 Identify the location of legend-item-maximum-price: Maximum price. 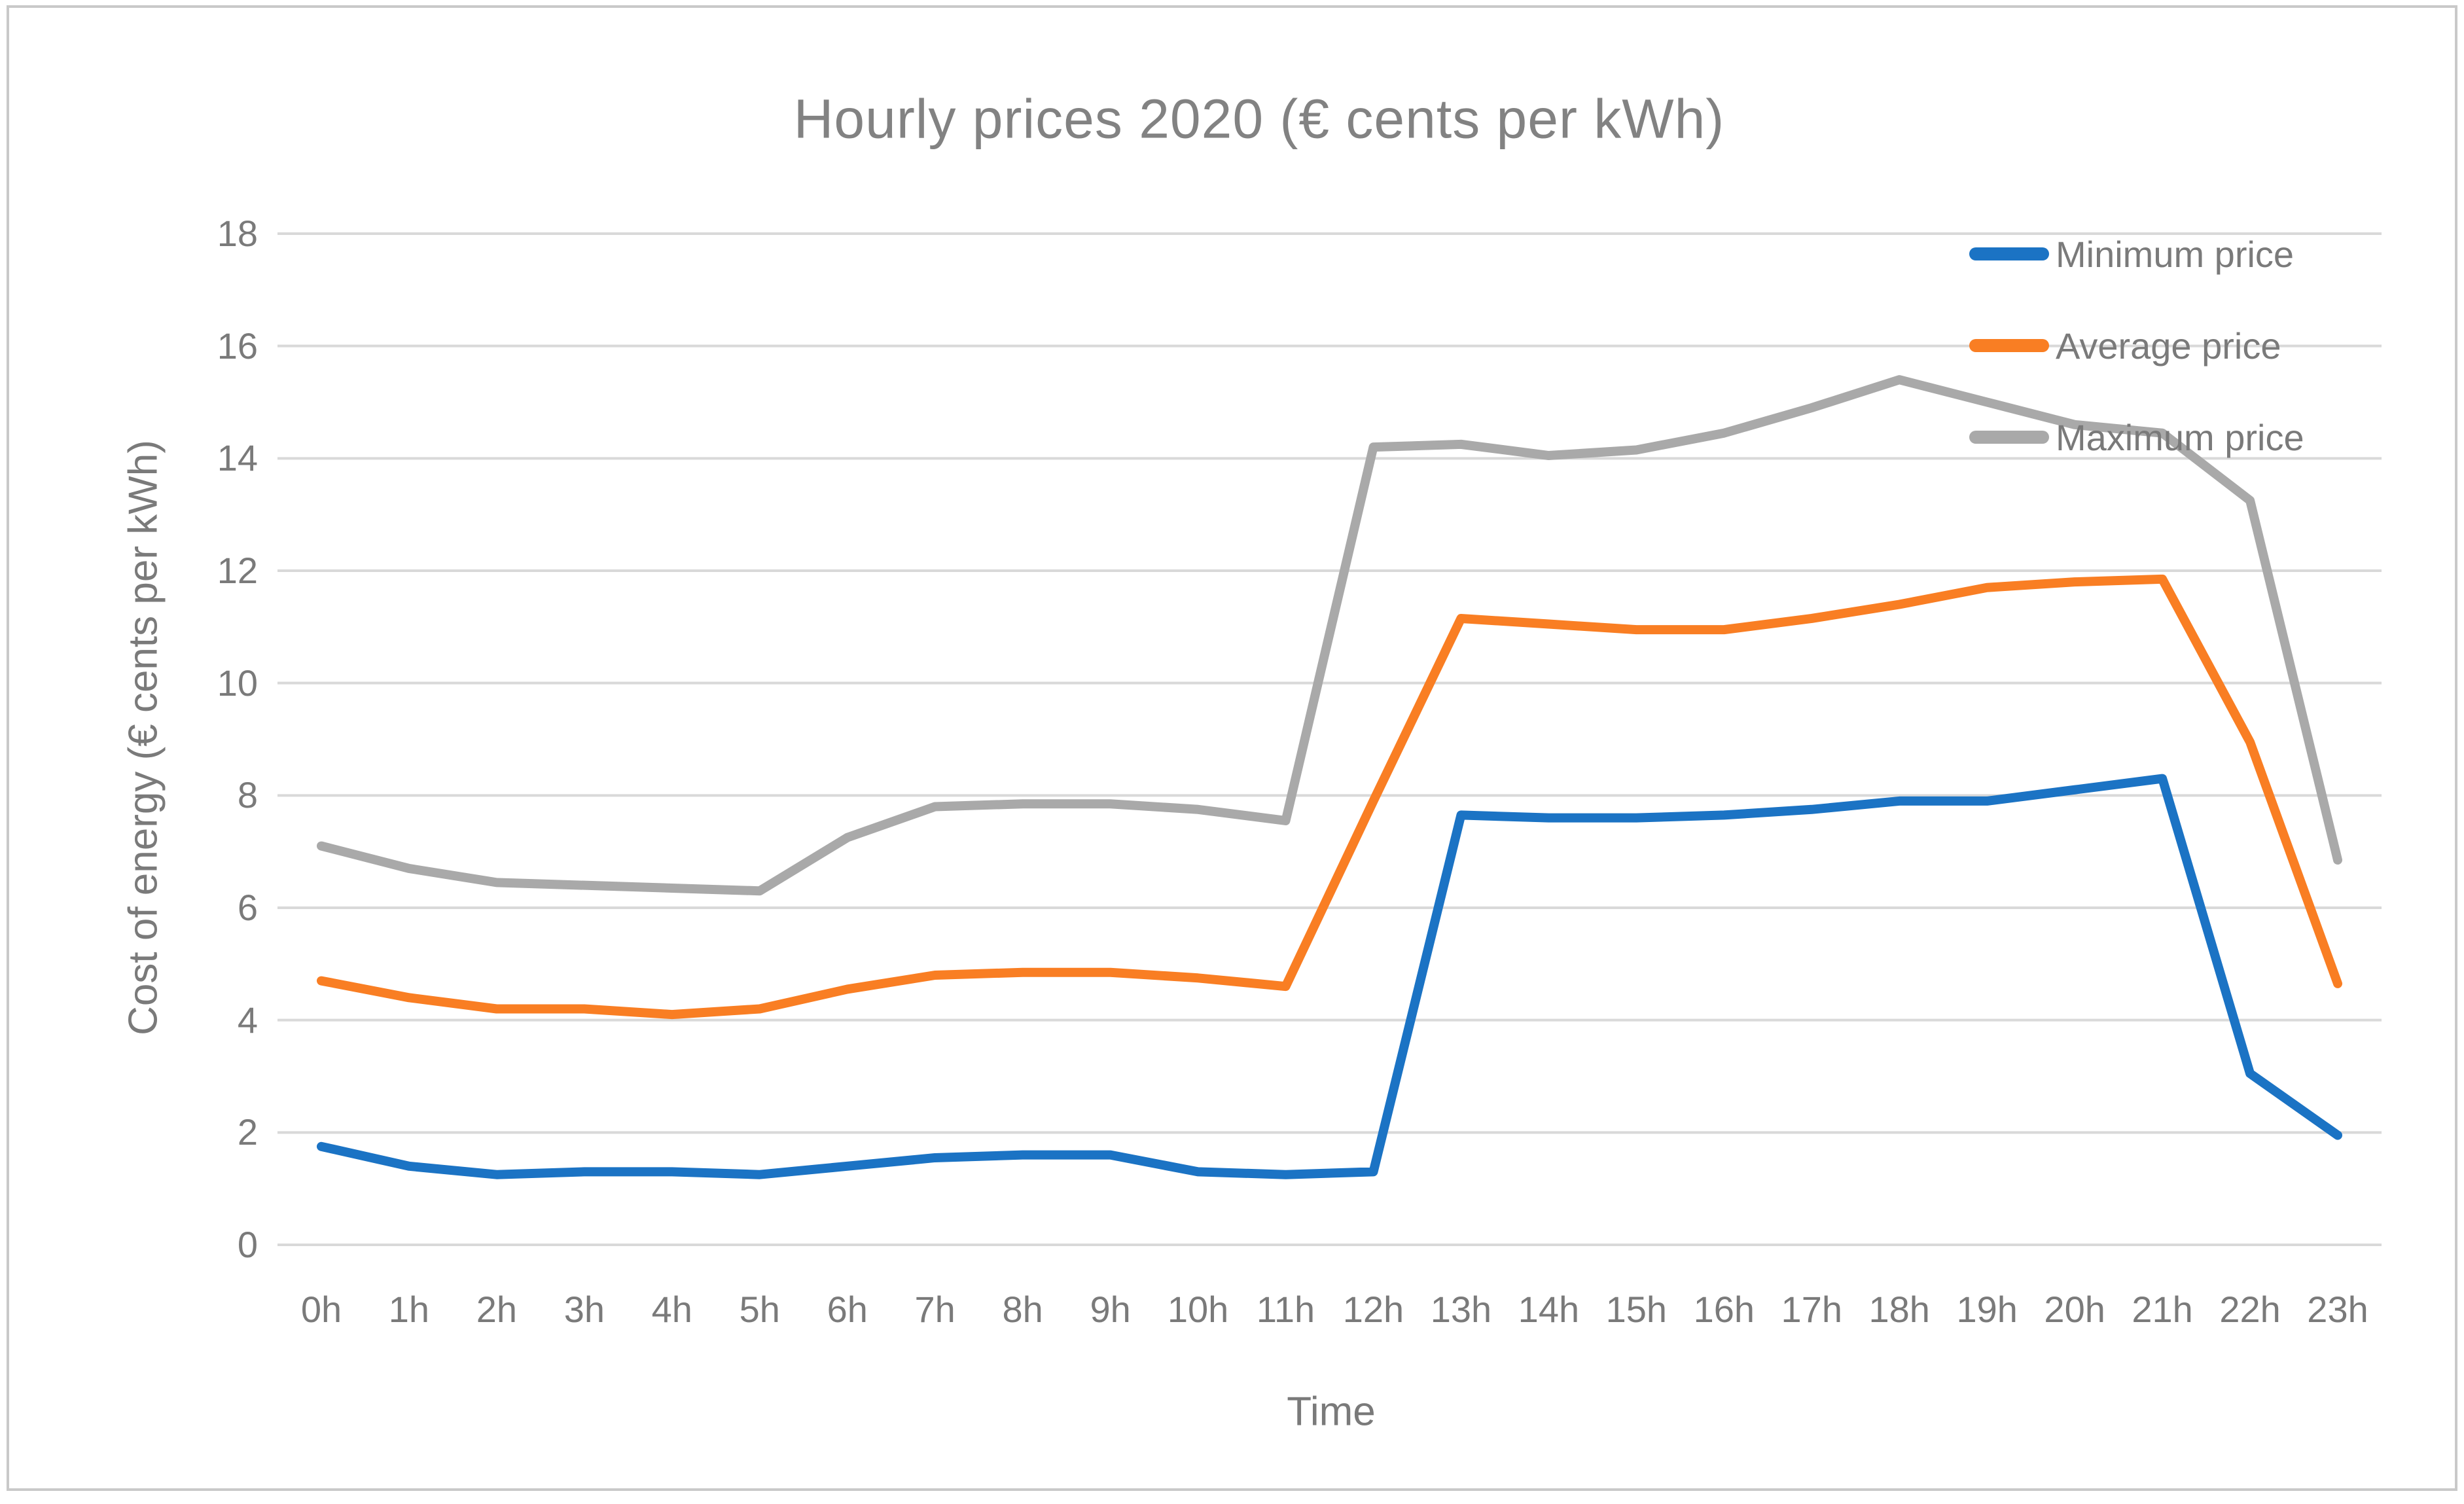
(2137, 437).